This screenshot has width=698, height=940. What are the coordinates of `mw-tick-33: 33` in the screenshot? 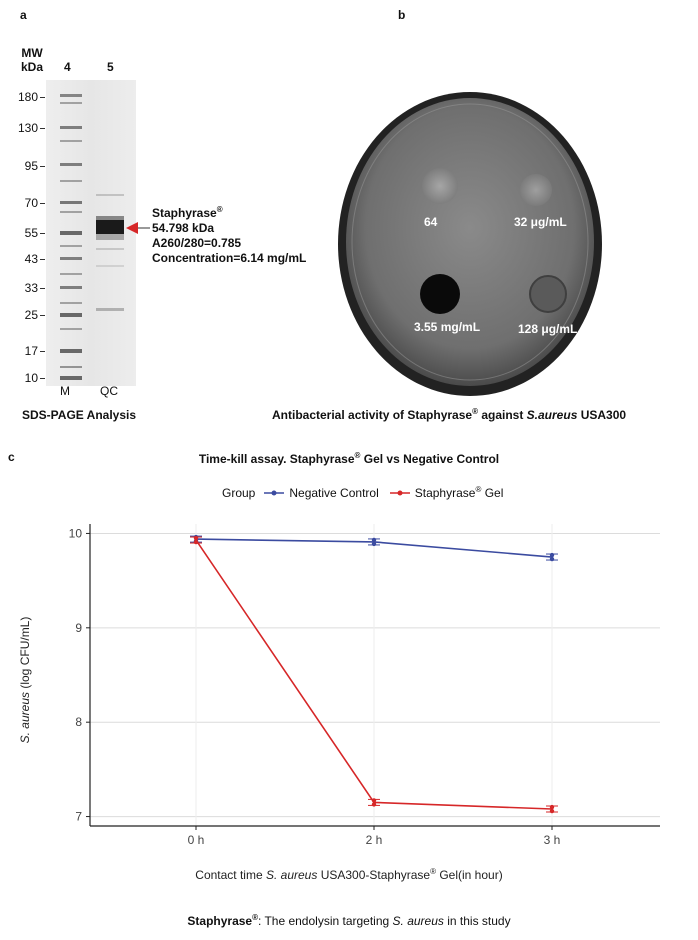 It's located at (31, 288).